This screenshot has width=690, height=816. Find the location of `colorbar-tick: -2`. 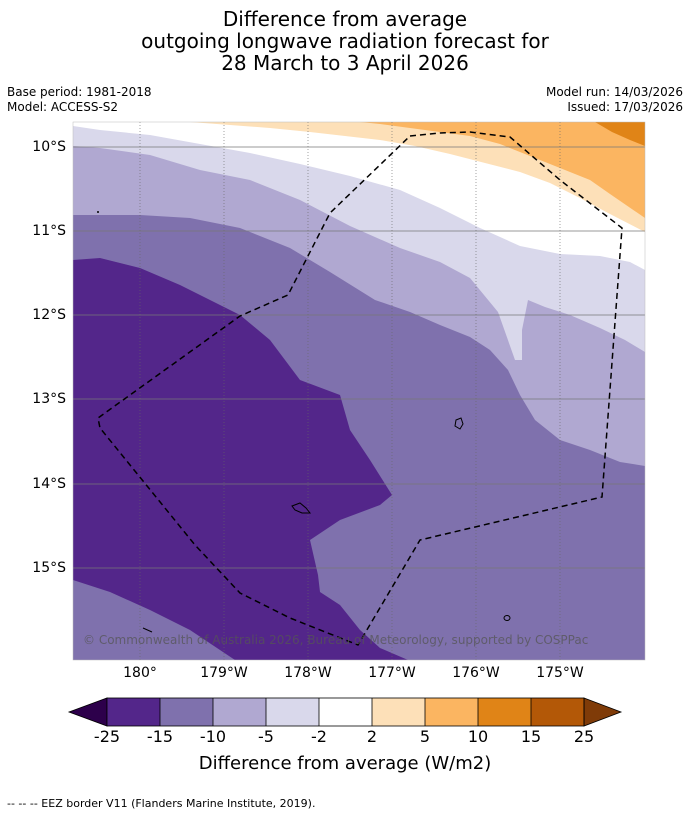

colorbar-tick: -2 is located at coordinates (319, 736).